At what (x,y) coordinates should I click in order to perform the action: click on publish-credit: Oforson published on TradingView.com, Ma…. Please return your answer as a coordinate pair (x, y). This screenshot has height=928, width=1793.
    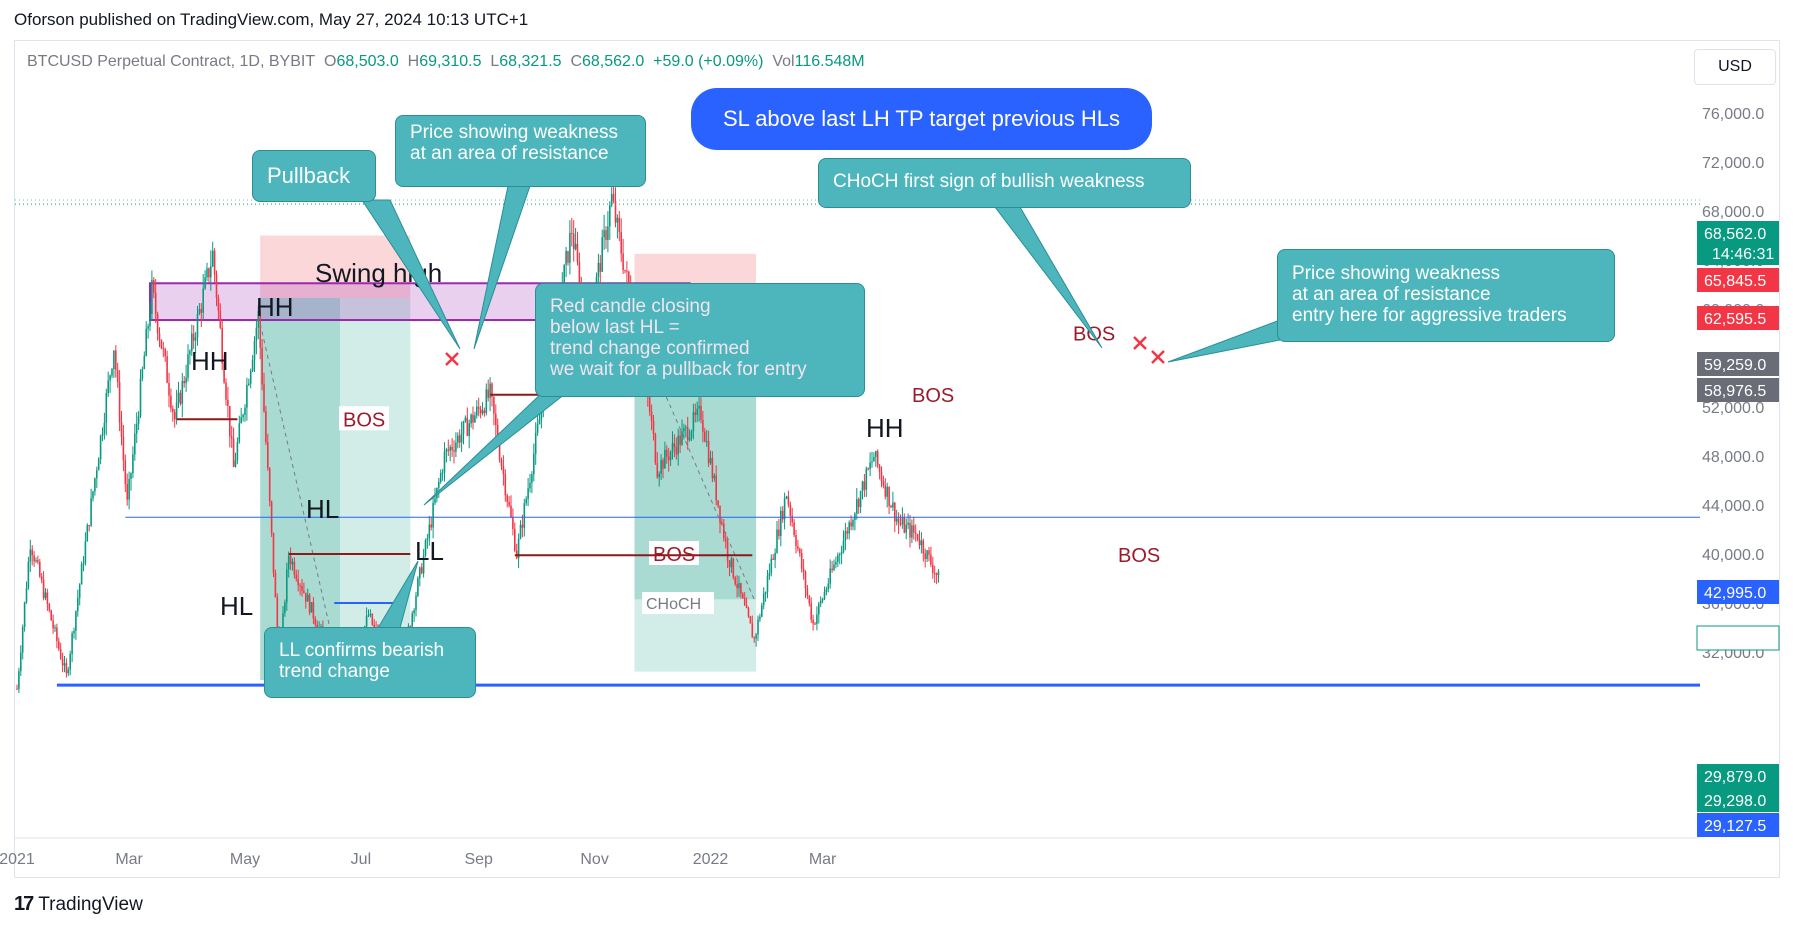
    Looking at the image, I should click on (271, 19).